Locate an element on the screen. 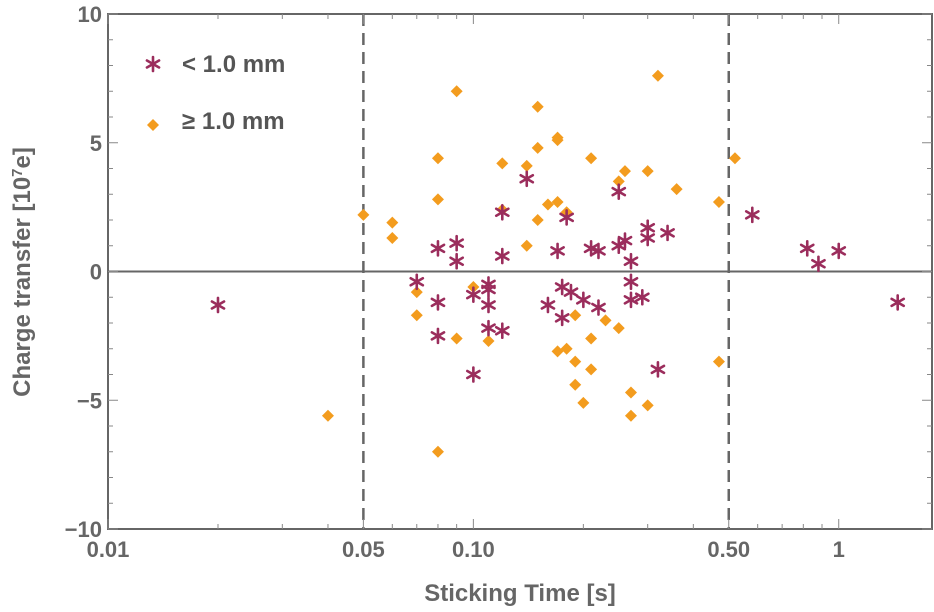  legend-asterisk is located at coordinates (153, 64).